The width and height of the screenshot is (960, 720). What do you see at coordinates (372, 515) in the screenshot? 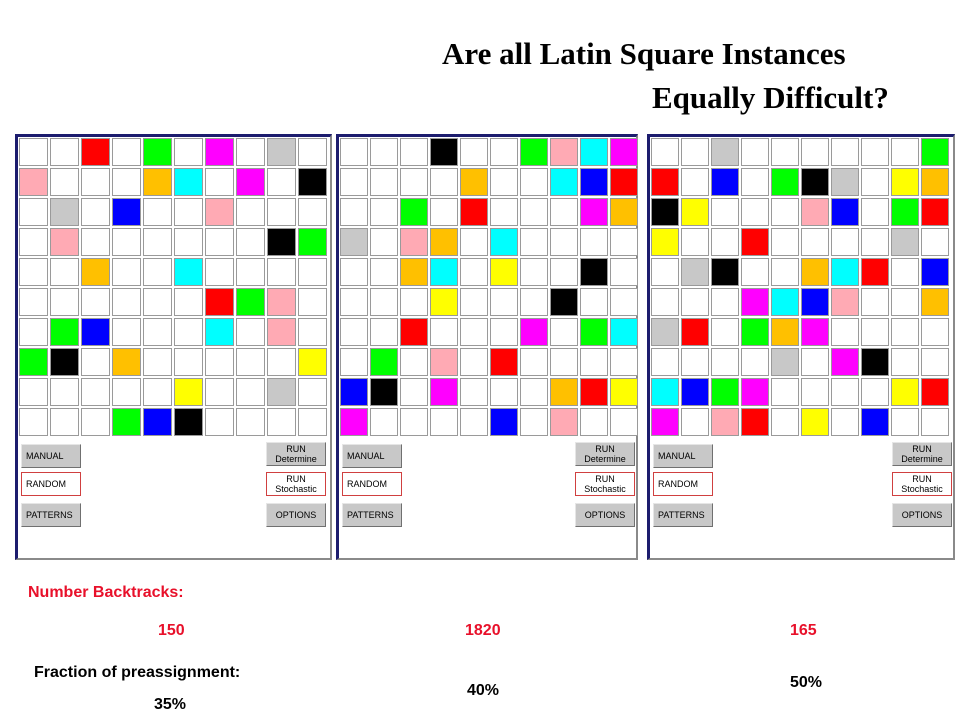
I see `patterns-button: PATTERNS` at bounding box center [372, 515].